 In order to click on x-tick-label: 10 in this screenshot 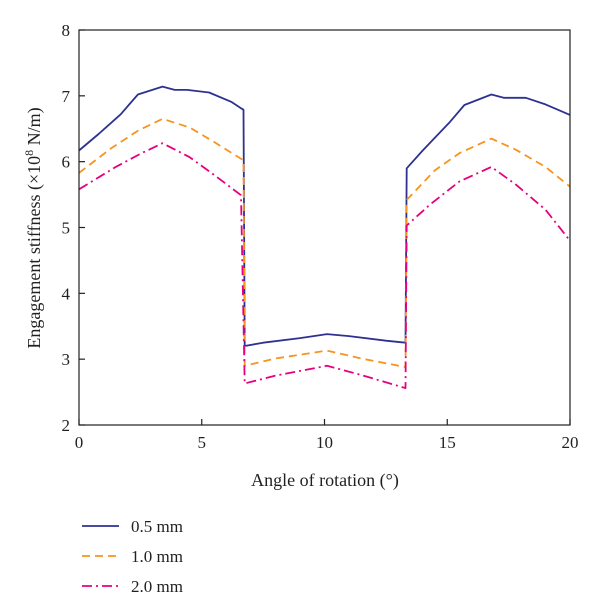, I will do `click(324, 442)`.